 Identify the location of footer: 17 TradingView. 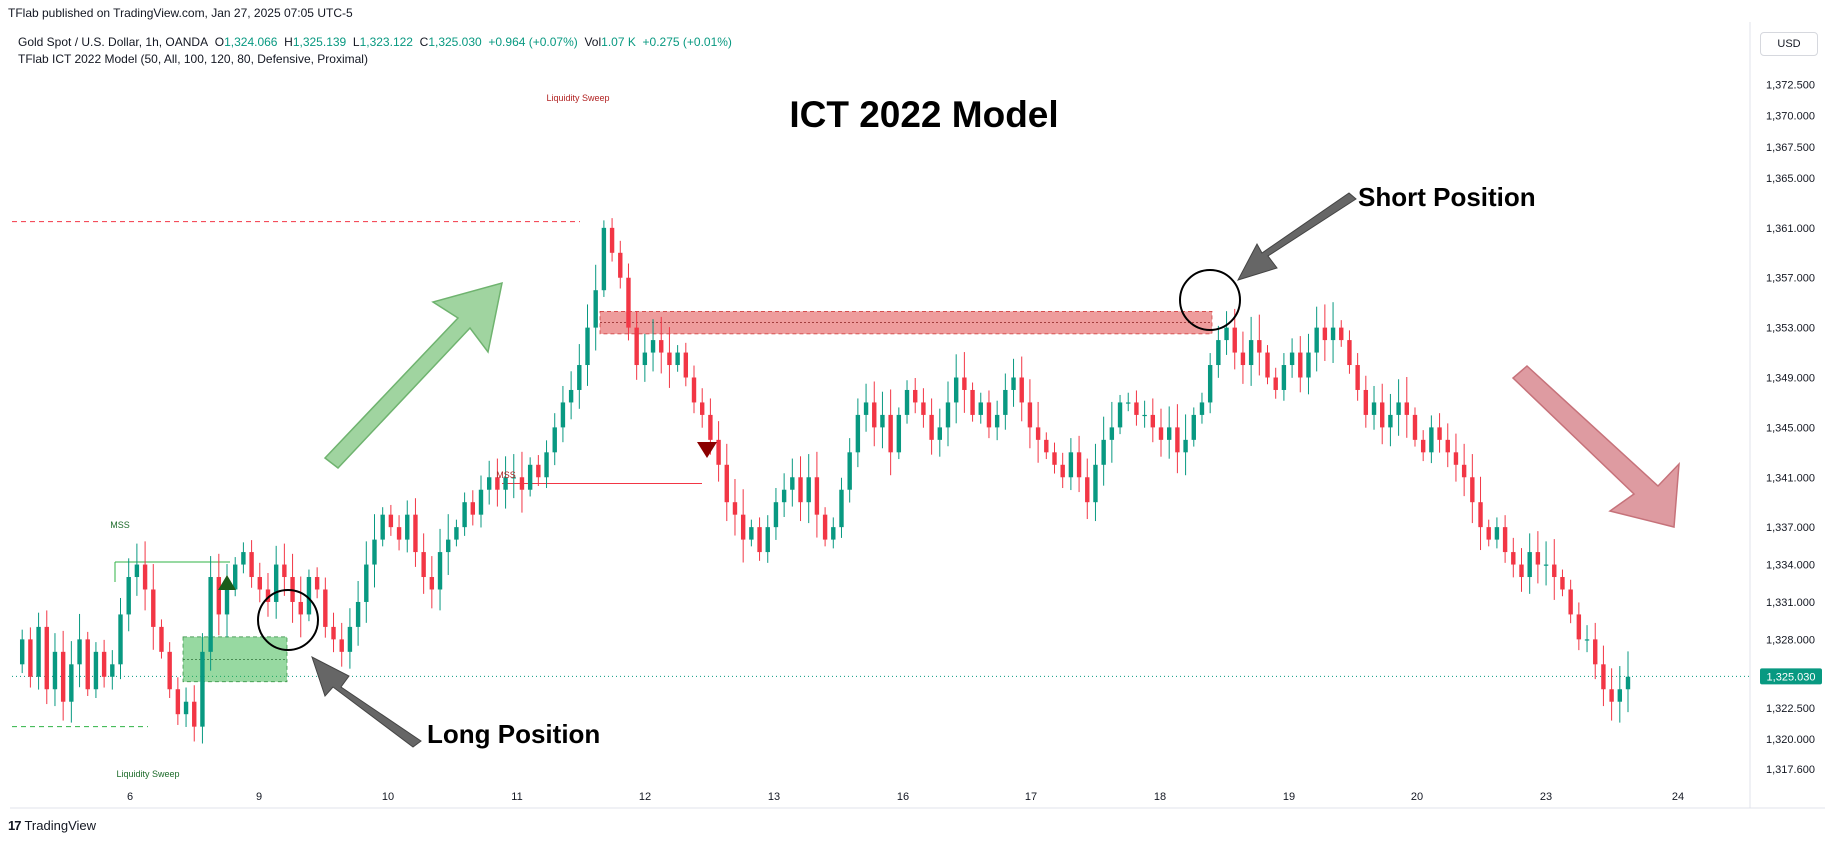
(52, 825).